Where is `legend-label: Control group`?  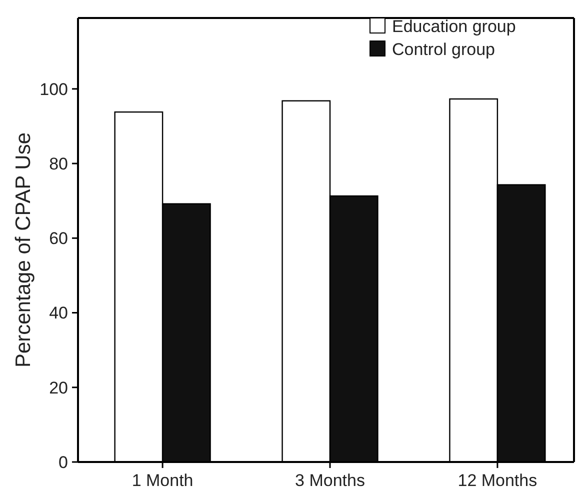 legend-label: Control group is located at coordinates (444, 49).